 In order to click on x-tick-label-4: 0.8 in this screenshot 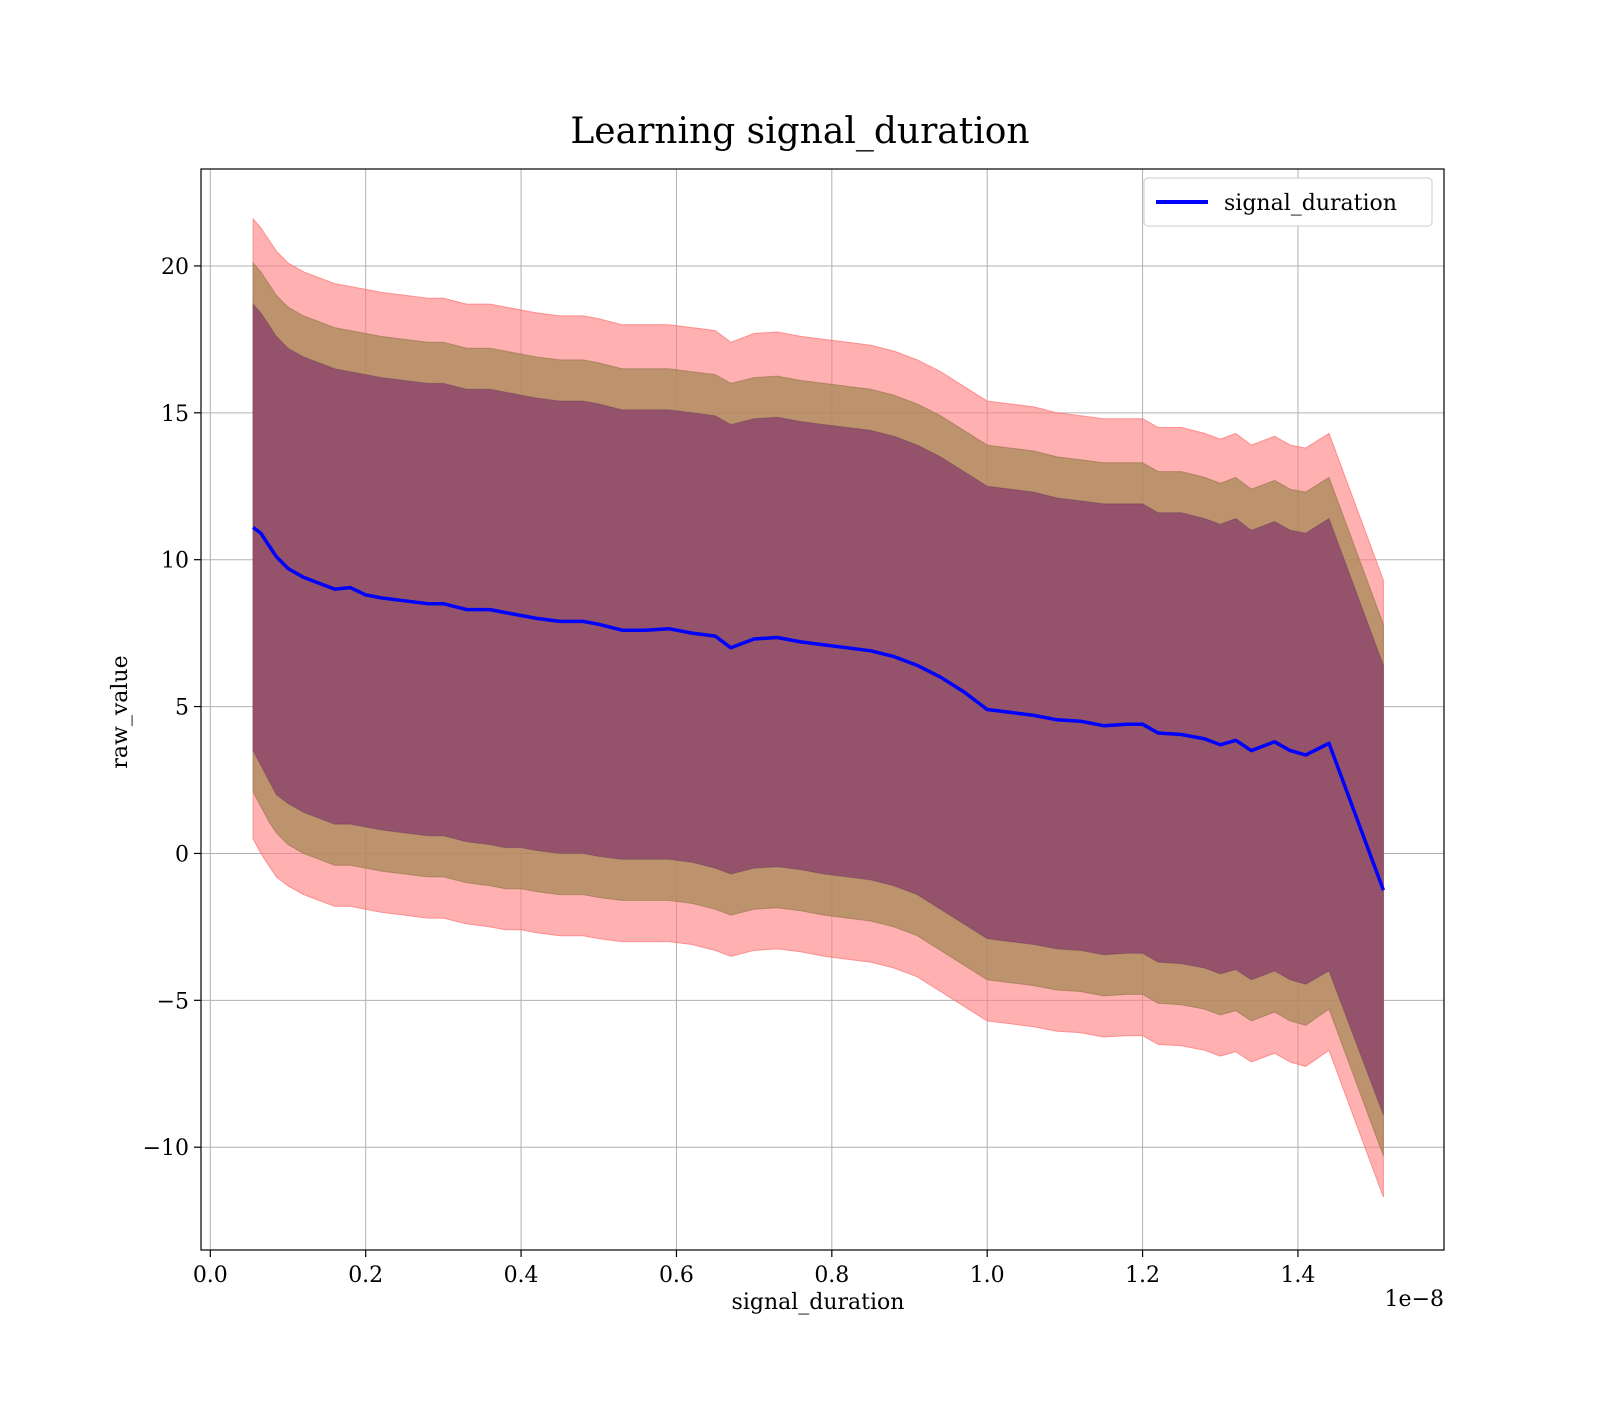, I will do `click(831, 1275)`.